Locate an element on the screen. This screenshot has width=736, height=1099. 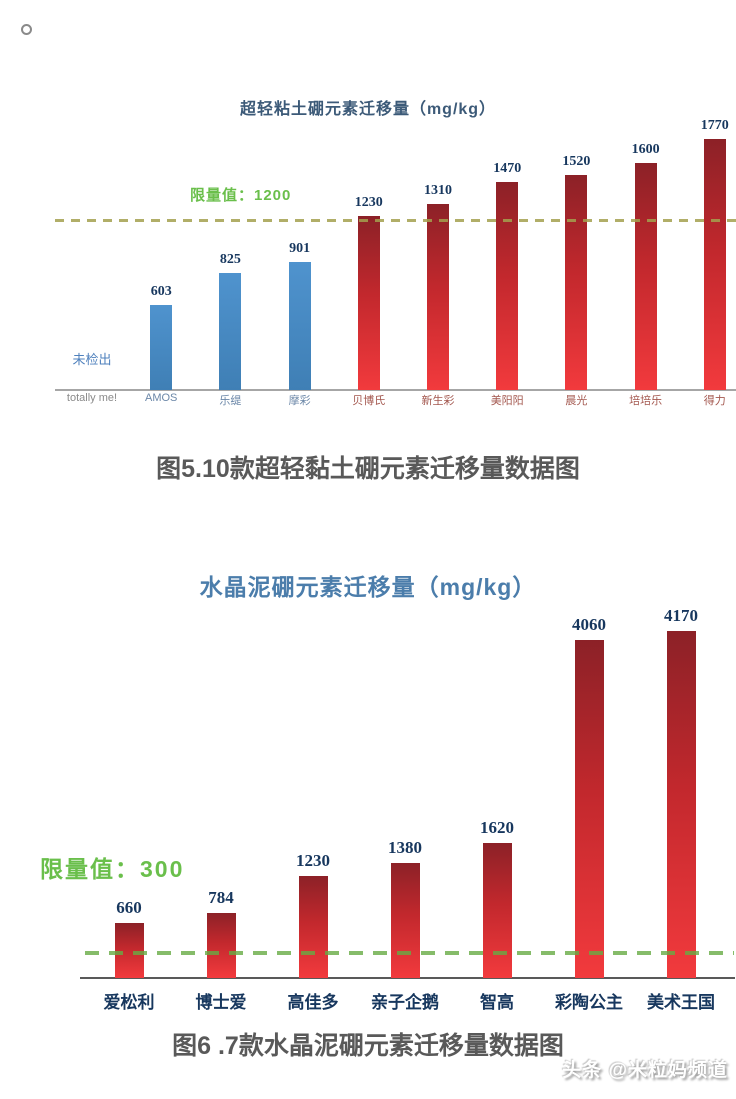
figure-caption: 图6 .7款水晶泥硼元素迁移量数据图 is located at coordinates (368, 1046).